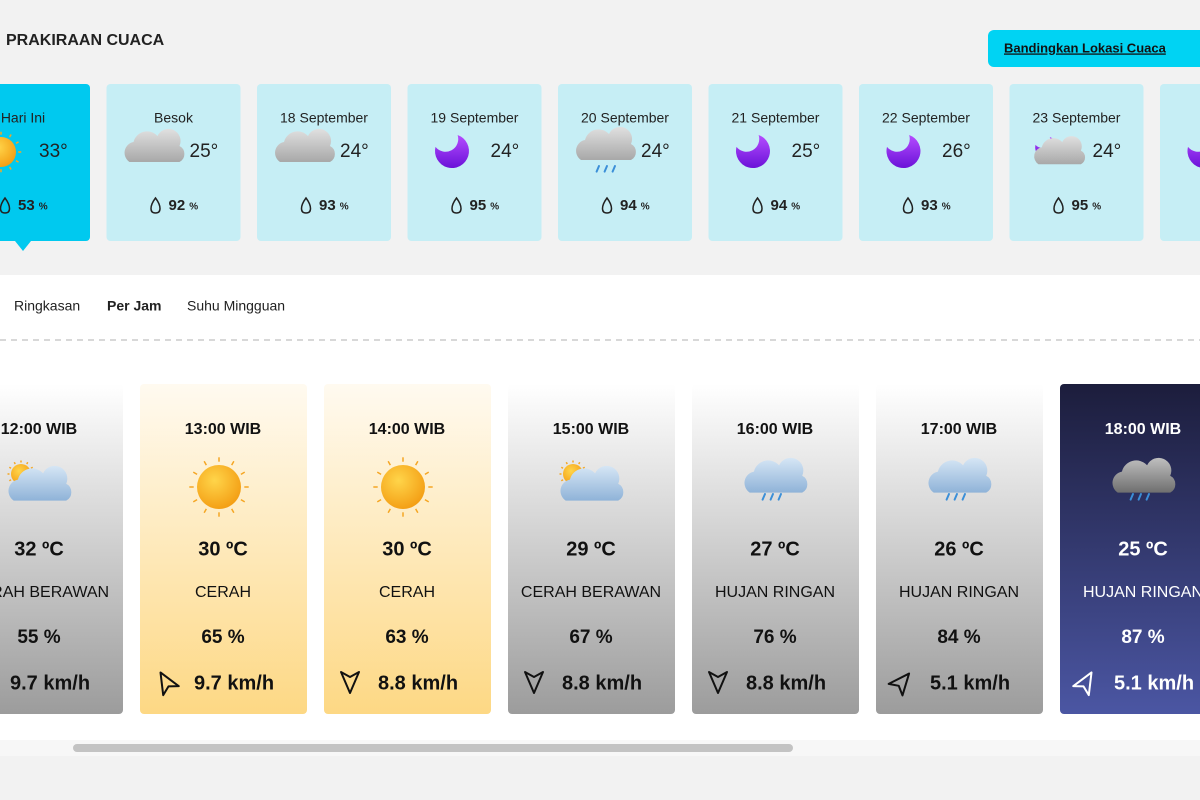  I want to click on day-label: 19 September, so click(475, 118).